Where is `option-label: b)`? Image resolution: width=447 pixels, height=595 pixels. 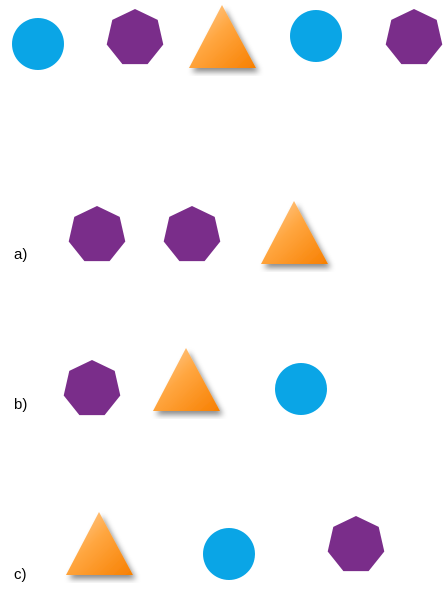 option-label: b) is located at coordinates (21, 404).